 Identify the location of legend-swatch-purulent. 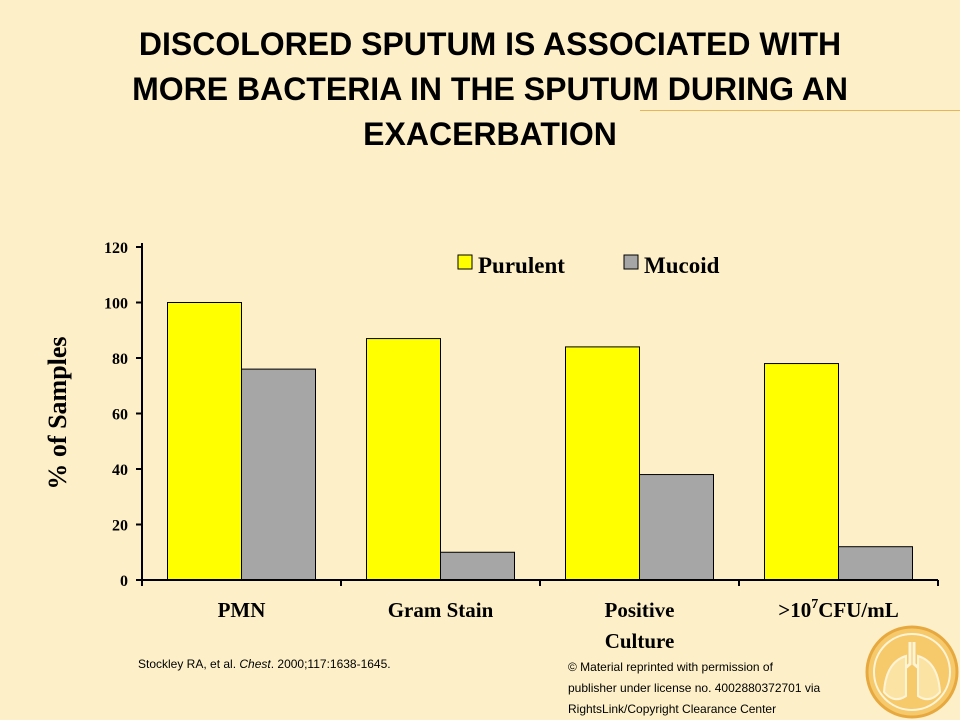
(465, 262).